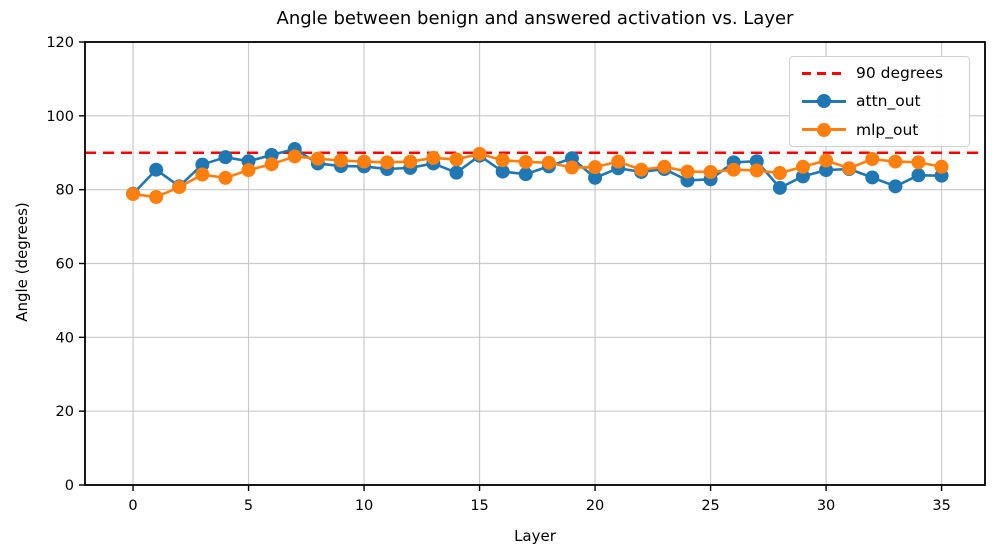 The width and height of the screenshot is (996, 560). I want to click on legend-attn-out-sample, so click(824, 101).